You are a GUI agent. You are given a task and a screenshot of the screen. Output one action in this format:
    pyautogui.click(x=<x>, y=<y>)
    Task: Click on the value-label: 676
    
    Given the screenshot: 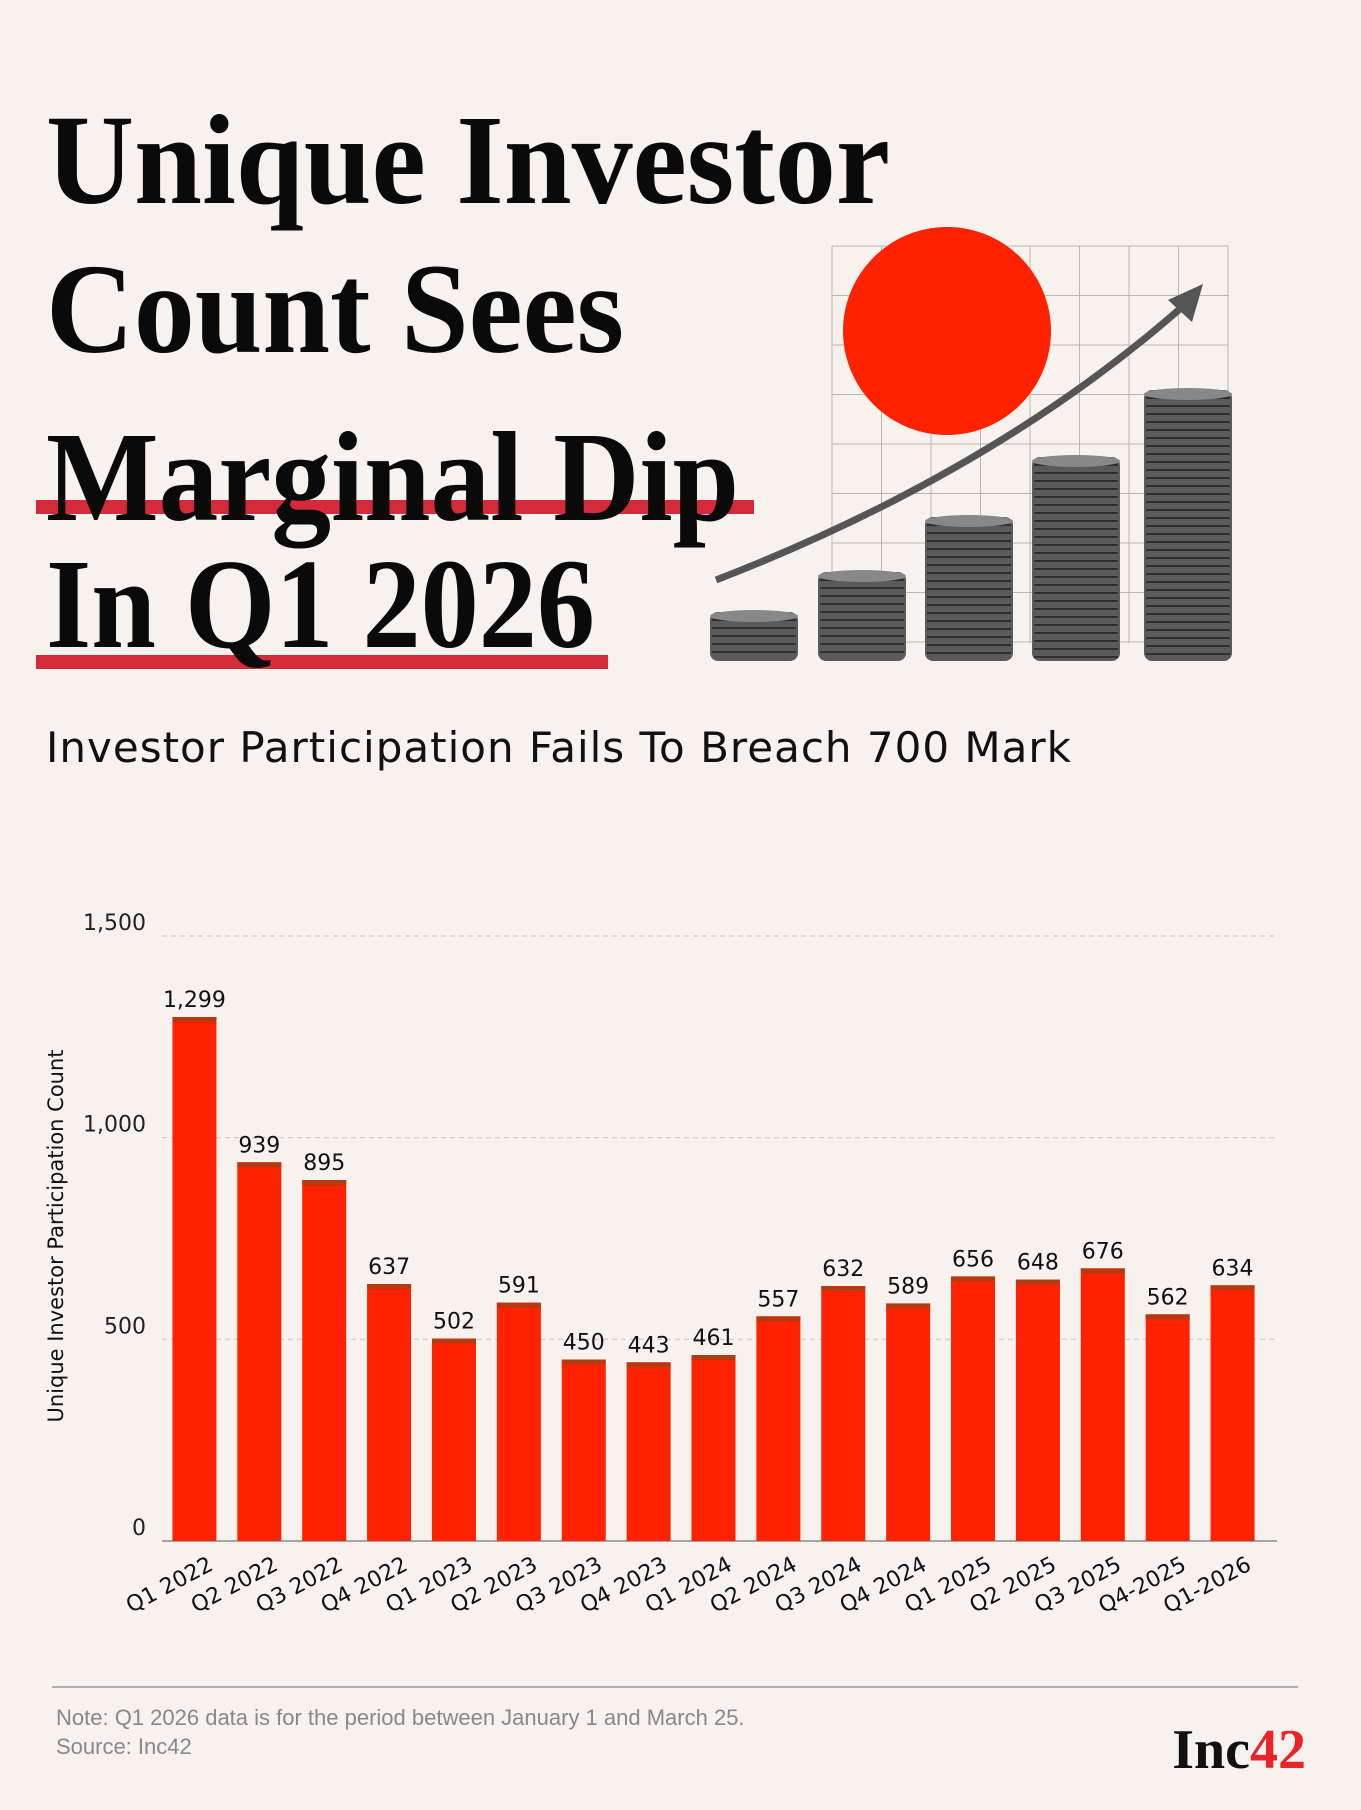 What is the action you would take?
    pyautogui.click(x=1103, y=1251)
    